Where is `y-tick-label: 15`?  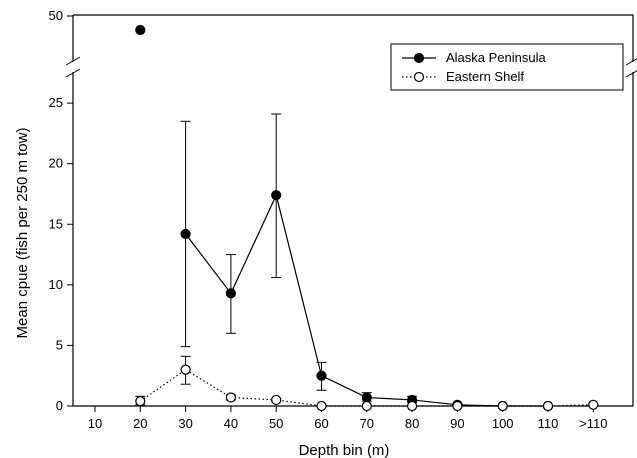
y-tick-label: 15 is located at coordinates (56, 223).